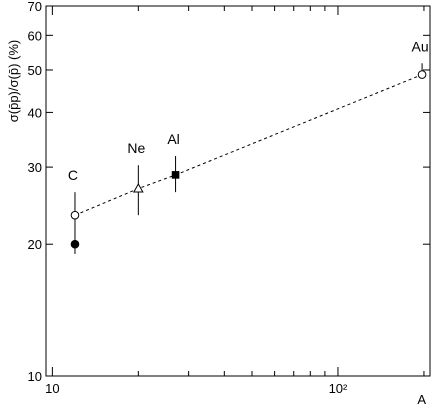 The height and width of the screenshot is (415, 432). Describe the element at coordinates (52, 388) in the screenshot. I see `x-tick-label: 10` at that location.